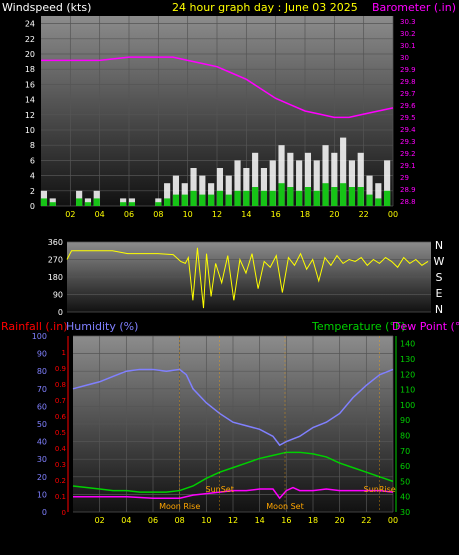  What do you see at coordinates (408, 22) in the screenshot?
I see `barometer-tick-label: 30.3` at bounding box center [408, 22].